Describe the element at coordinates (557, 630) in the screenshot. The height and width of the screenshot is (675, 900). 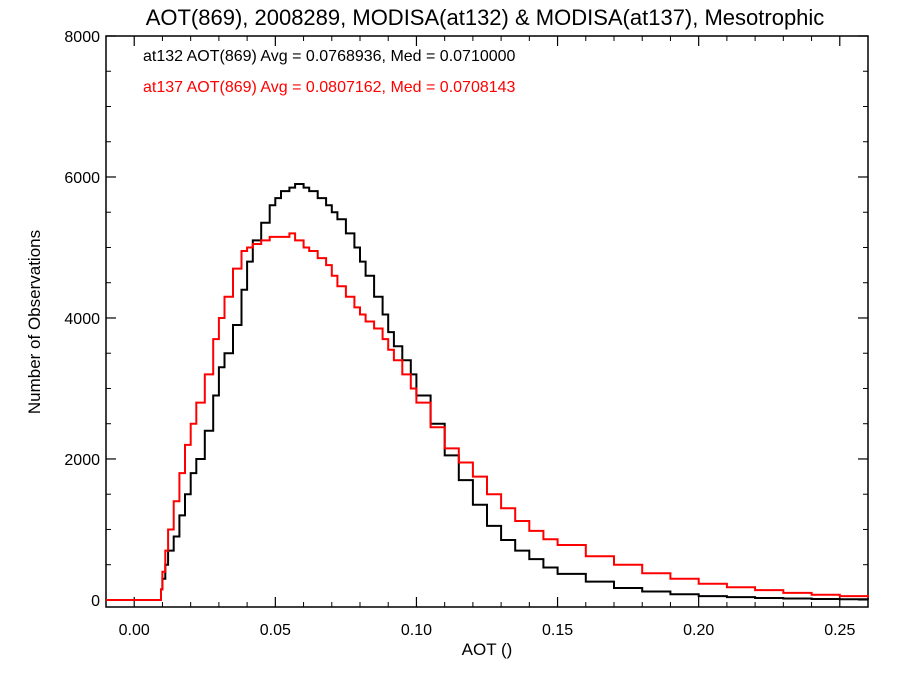
I see `x-tick-label: 0.15` at that location.